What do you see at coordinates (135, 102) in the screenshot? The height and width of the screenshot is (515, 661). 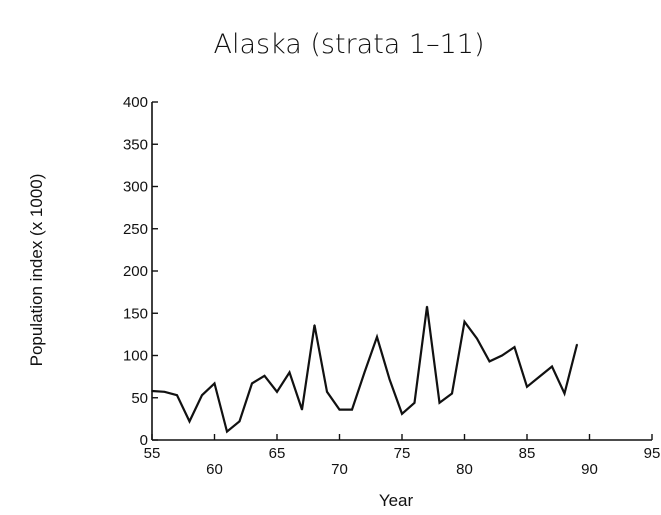 I see `y-tick-label: 400` at bounding box center [135, 102].